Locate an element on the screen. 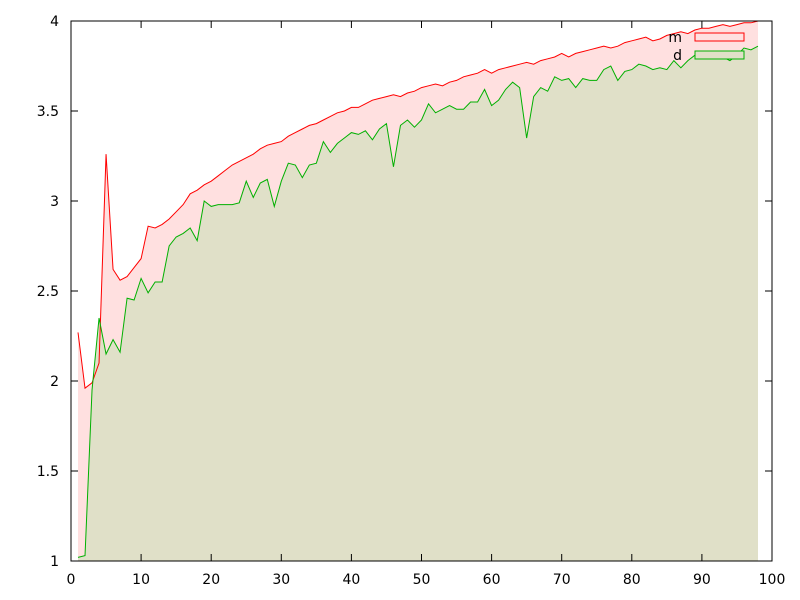  y-tick-label: 3.5 is located at coordinates (48, 112).